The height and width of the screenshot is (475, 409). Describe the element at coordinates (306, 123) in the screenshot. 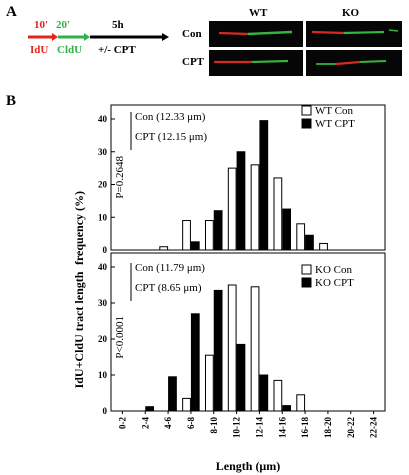

I see `legend-swatch-wt-cpt` at that location.